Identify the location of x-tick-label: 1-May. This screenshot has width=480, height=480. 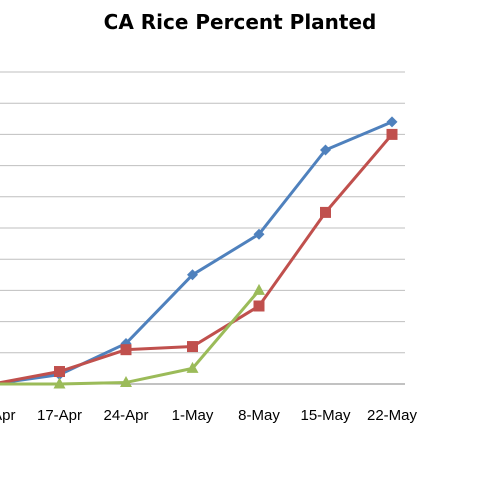
(193, 415).